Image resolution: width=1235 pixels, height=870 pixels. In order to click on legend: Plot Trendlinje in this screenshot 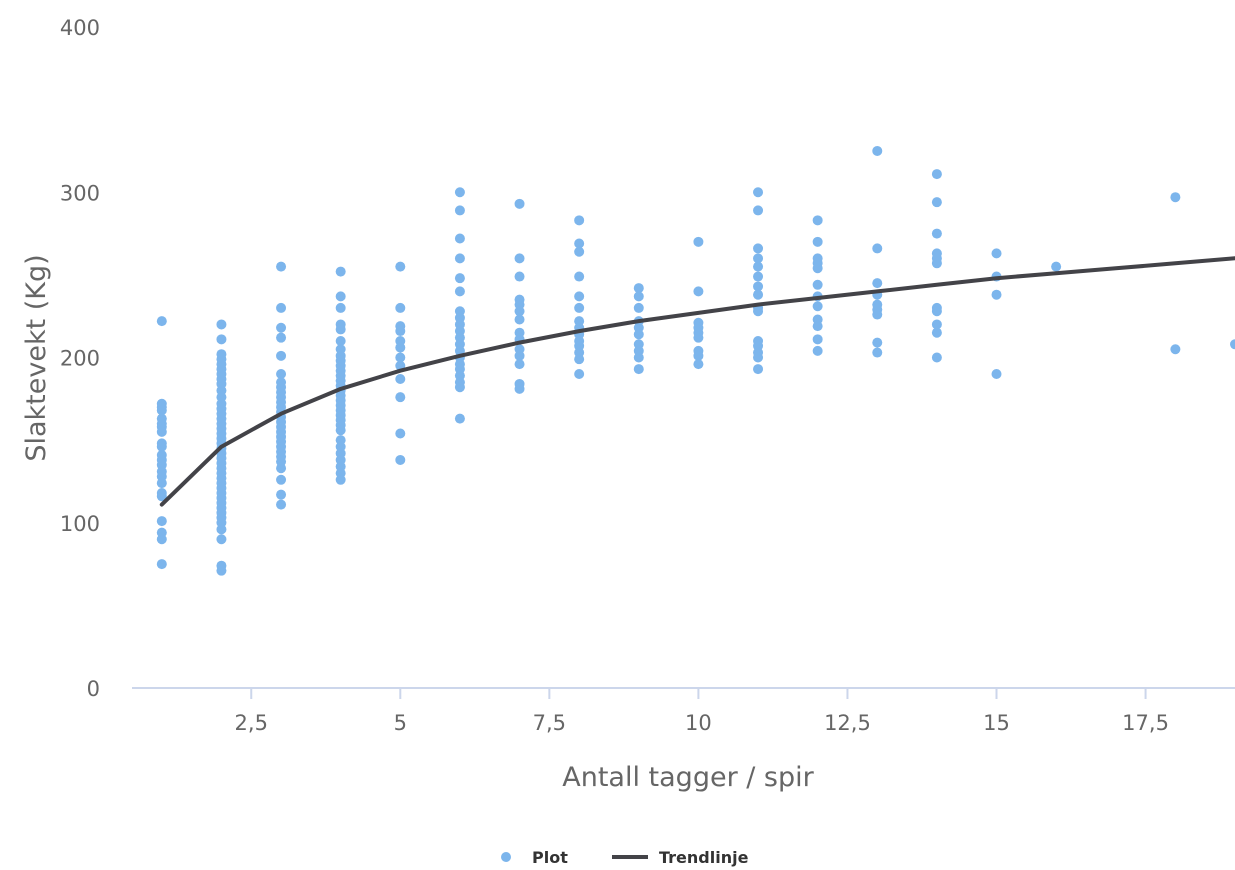, I will do `click(625, 857)`.